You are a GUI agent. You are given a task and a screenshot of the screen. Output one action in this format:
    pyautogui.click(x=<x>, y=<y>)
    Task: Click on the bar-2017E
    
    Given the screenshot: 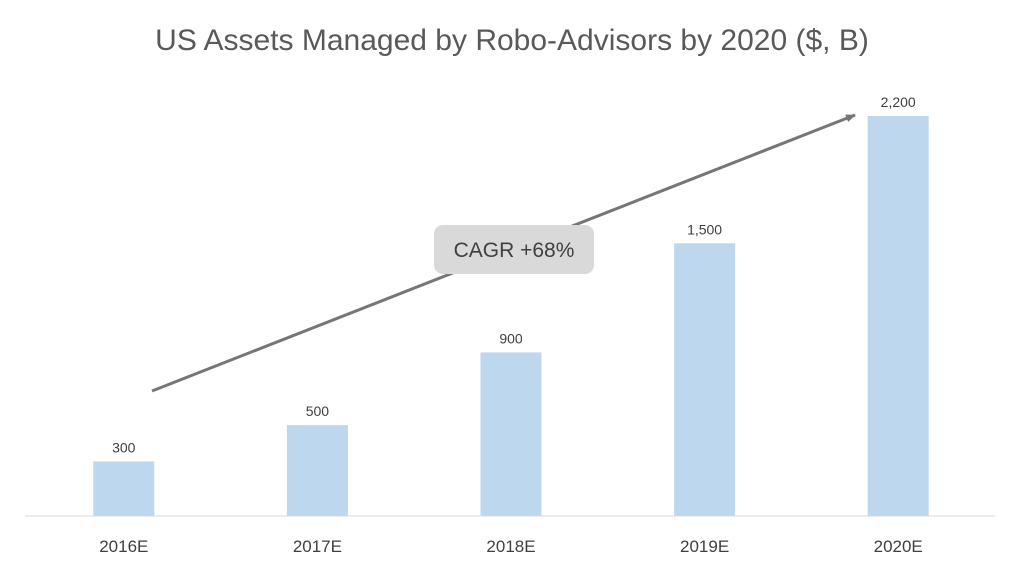 What is the action you would take?
    pyautogui.click(x=317, y=470)
    